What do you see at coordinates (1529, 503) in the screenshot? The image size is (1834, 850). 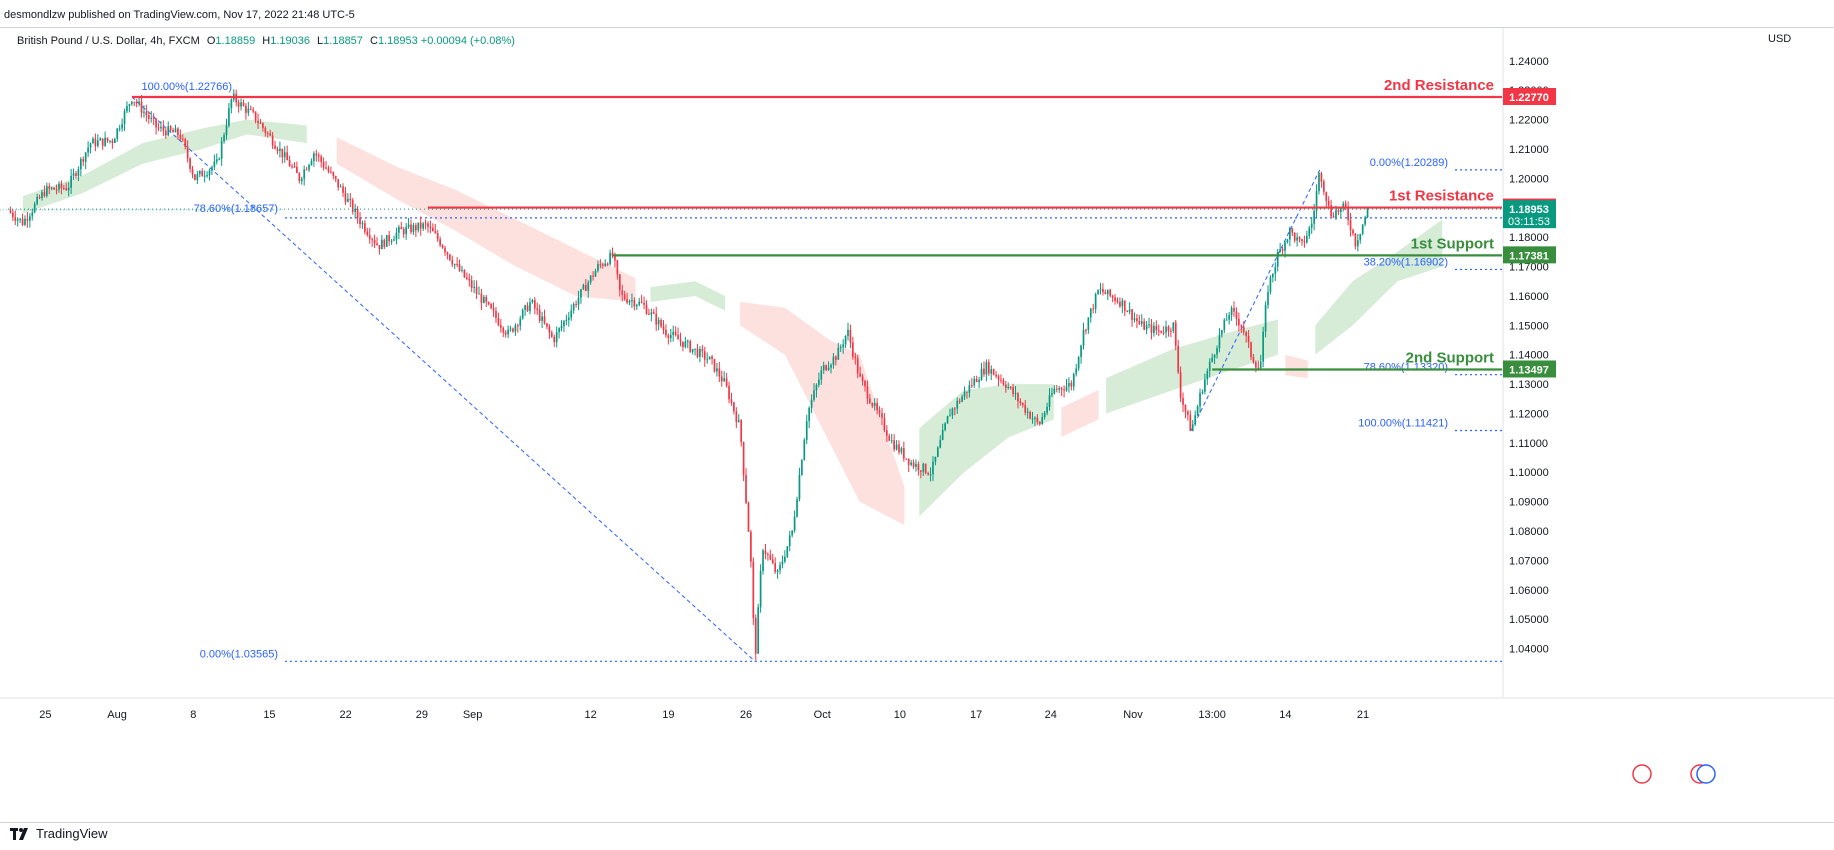 I see `price-tick-label: 1.09000` at bounding box center [1529, 503].